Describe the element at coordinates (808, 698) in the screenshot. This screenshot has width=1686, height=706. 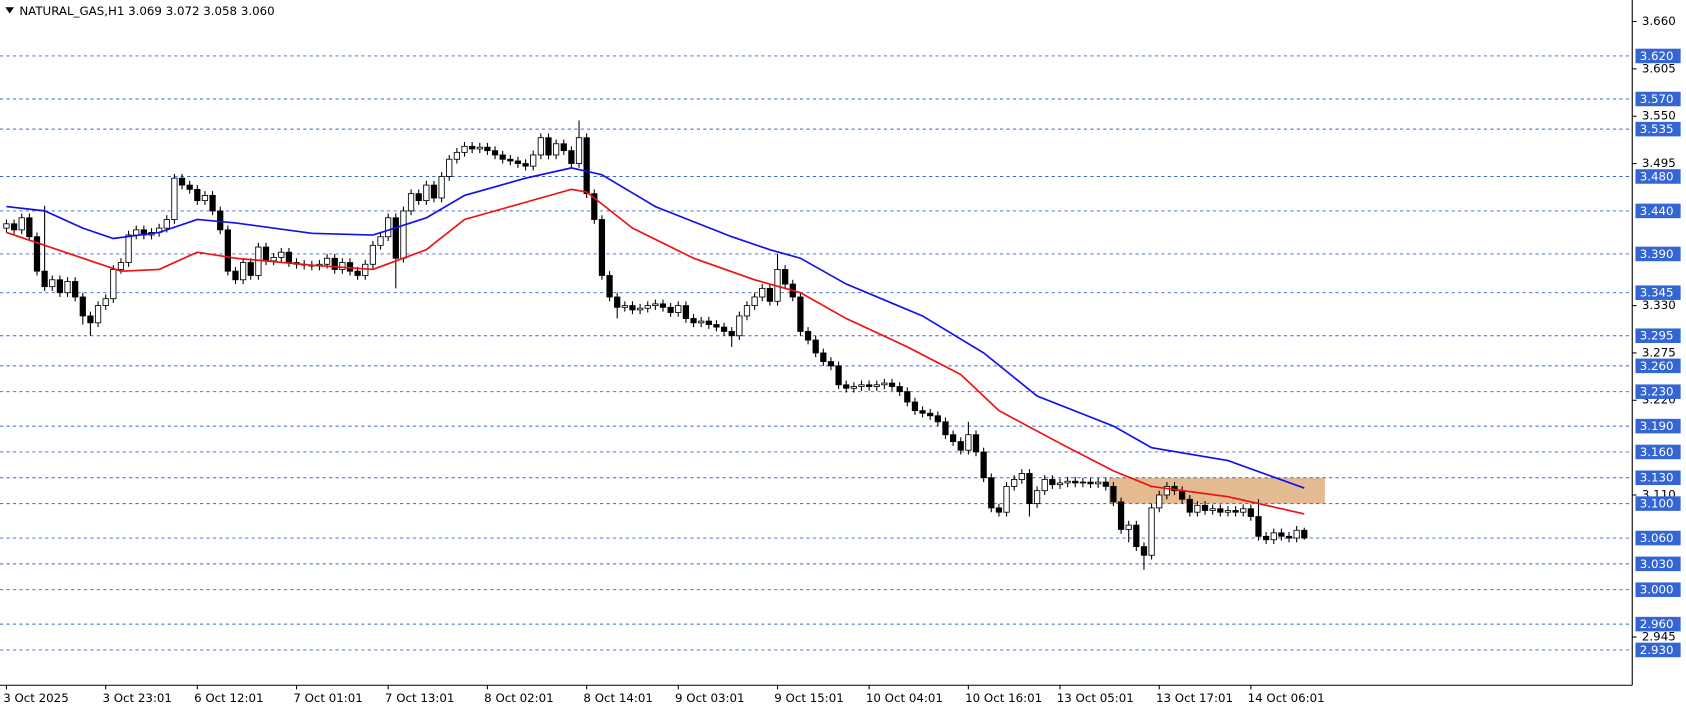
I see `x-tick-label: 9 Oct 15:01` at that location.